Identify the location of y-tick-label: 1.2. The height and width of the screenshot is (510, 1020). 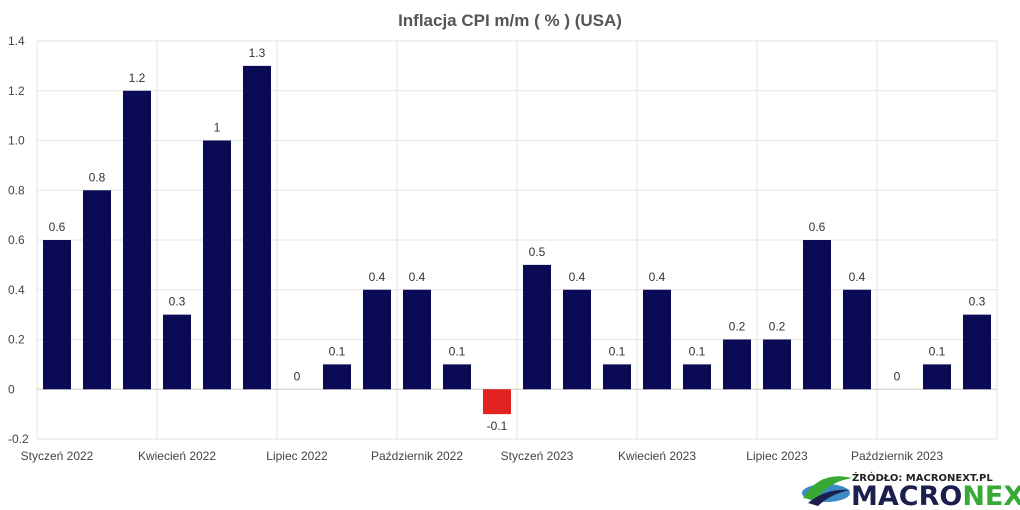
(16, 91).